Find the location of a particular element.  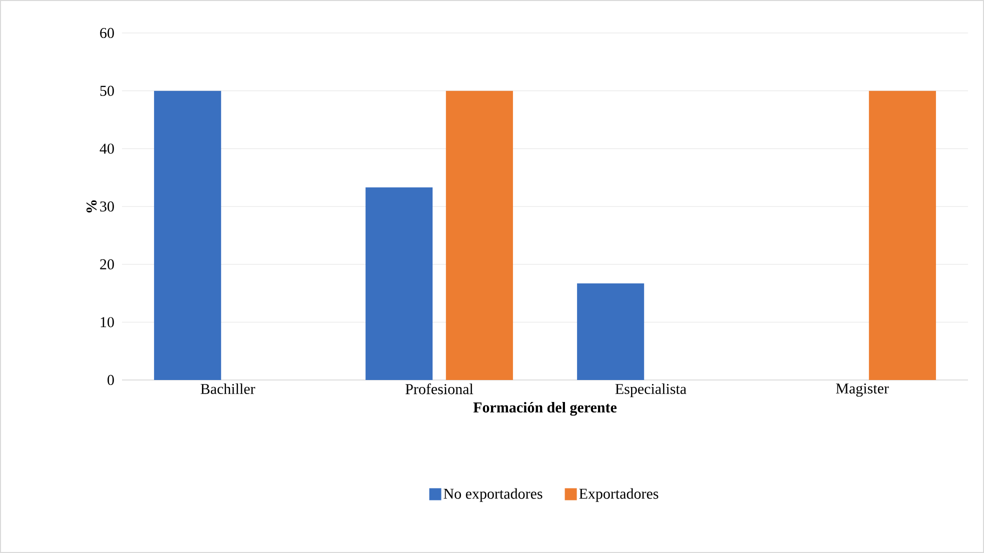

y-tick-label: 40 is located at coordinates (107, 149).